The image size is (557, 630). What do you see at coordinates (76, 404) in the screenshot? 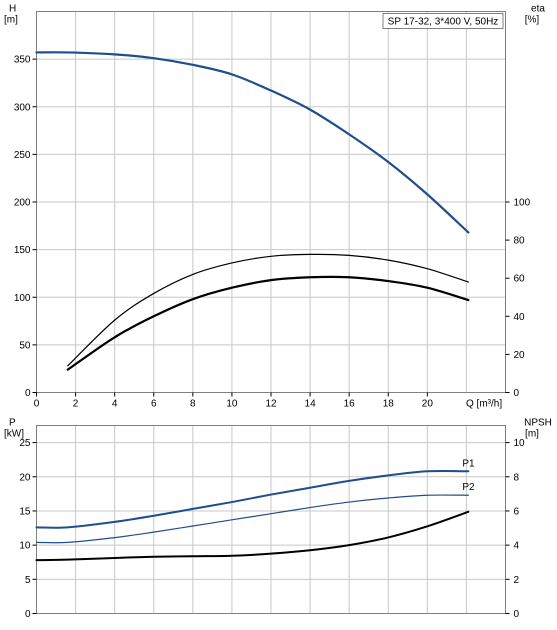
I see `x-tick-label: 2` at bounding box center [76, 404].